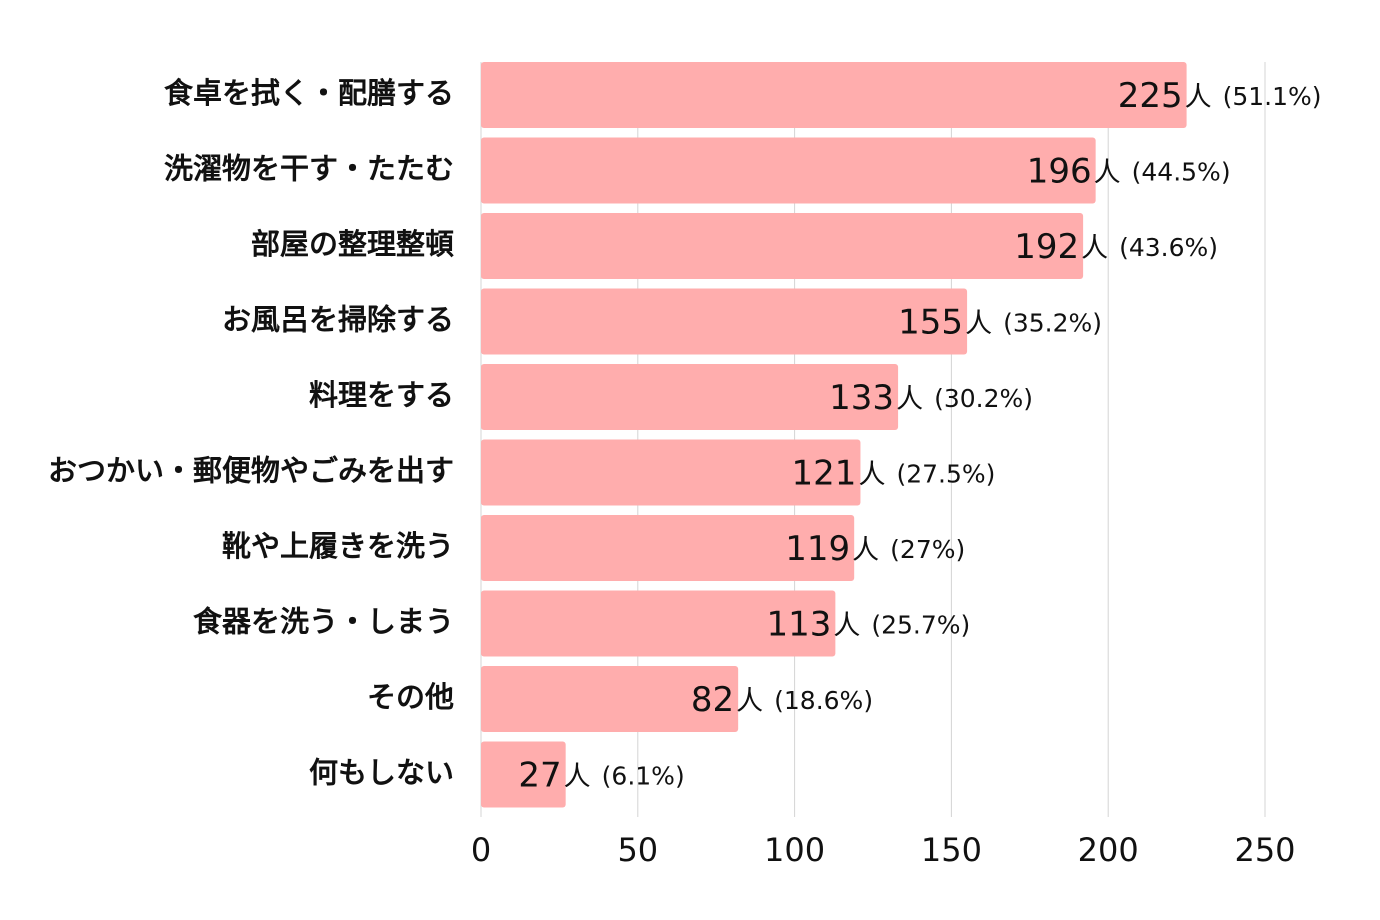 Image resolution: width=1380 pixels, height=920 pixels. What do you see at coordinates (381, 395) in the screenshot?
I see `category-label-5: 料理をする` at bounding box center [381, 395].